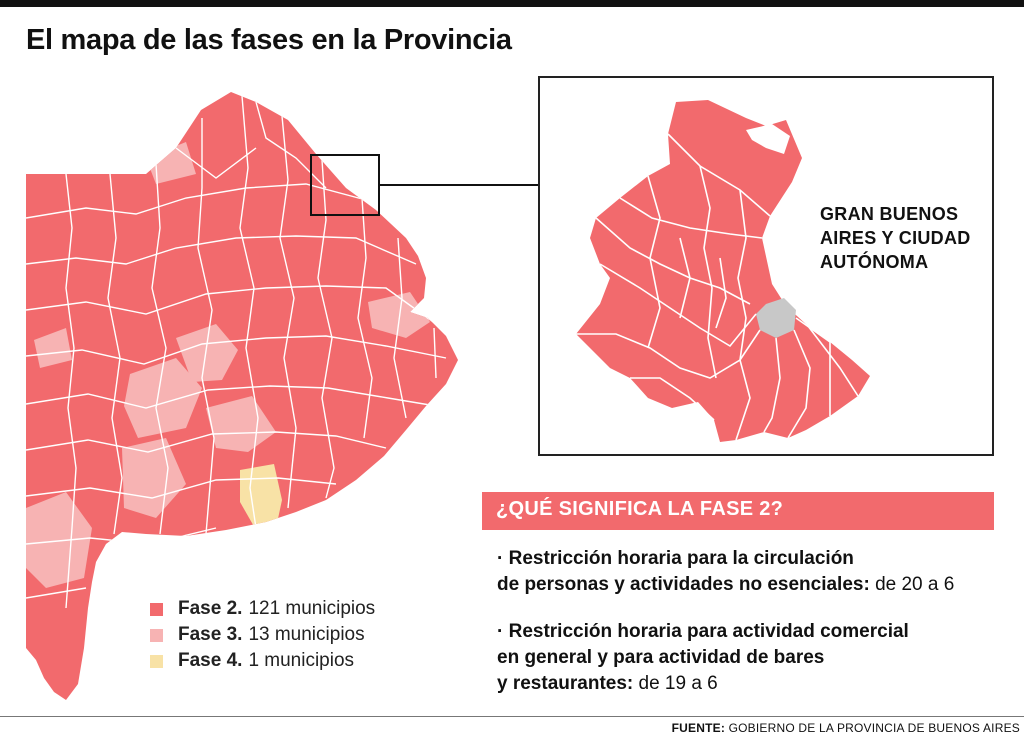 The width and height of the screenshot is (1024, 743). I want to click on legend-item-phase-2: Fase 2. 121 municipios, so click(262, 609).